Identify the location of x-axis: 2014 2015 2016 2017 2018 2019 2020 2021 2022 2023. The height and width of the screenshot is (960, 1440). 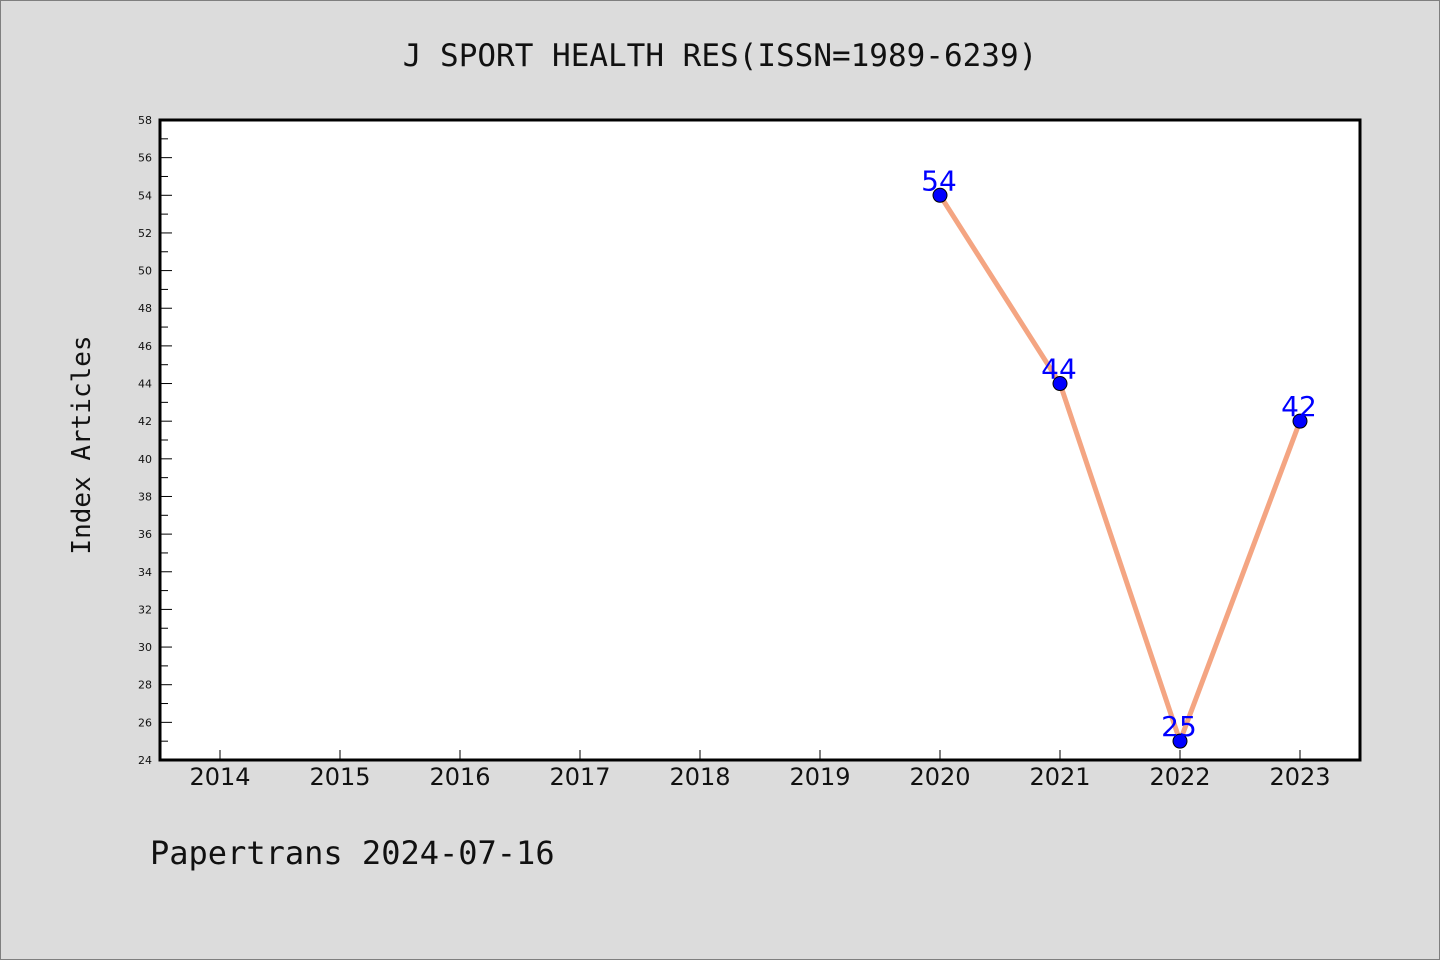
(760, 770).